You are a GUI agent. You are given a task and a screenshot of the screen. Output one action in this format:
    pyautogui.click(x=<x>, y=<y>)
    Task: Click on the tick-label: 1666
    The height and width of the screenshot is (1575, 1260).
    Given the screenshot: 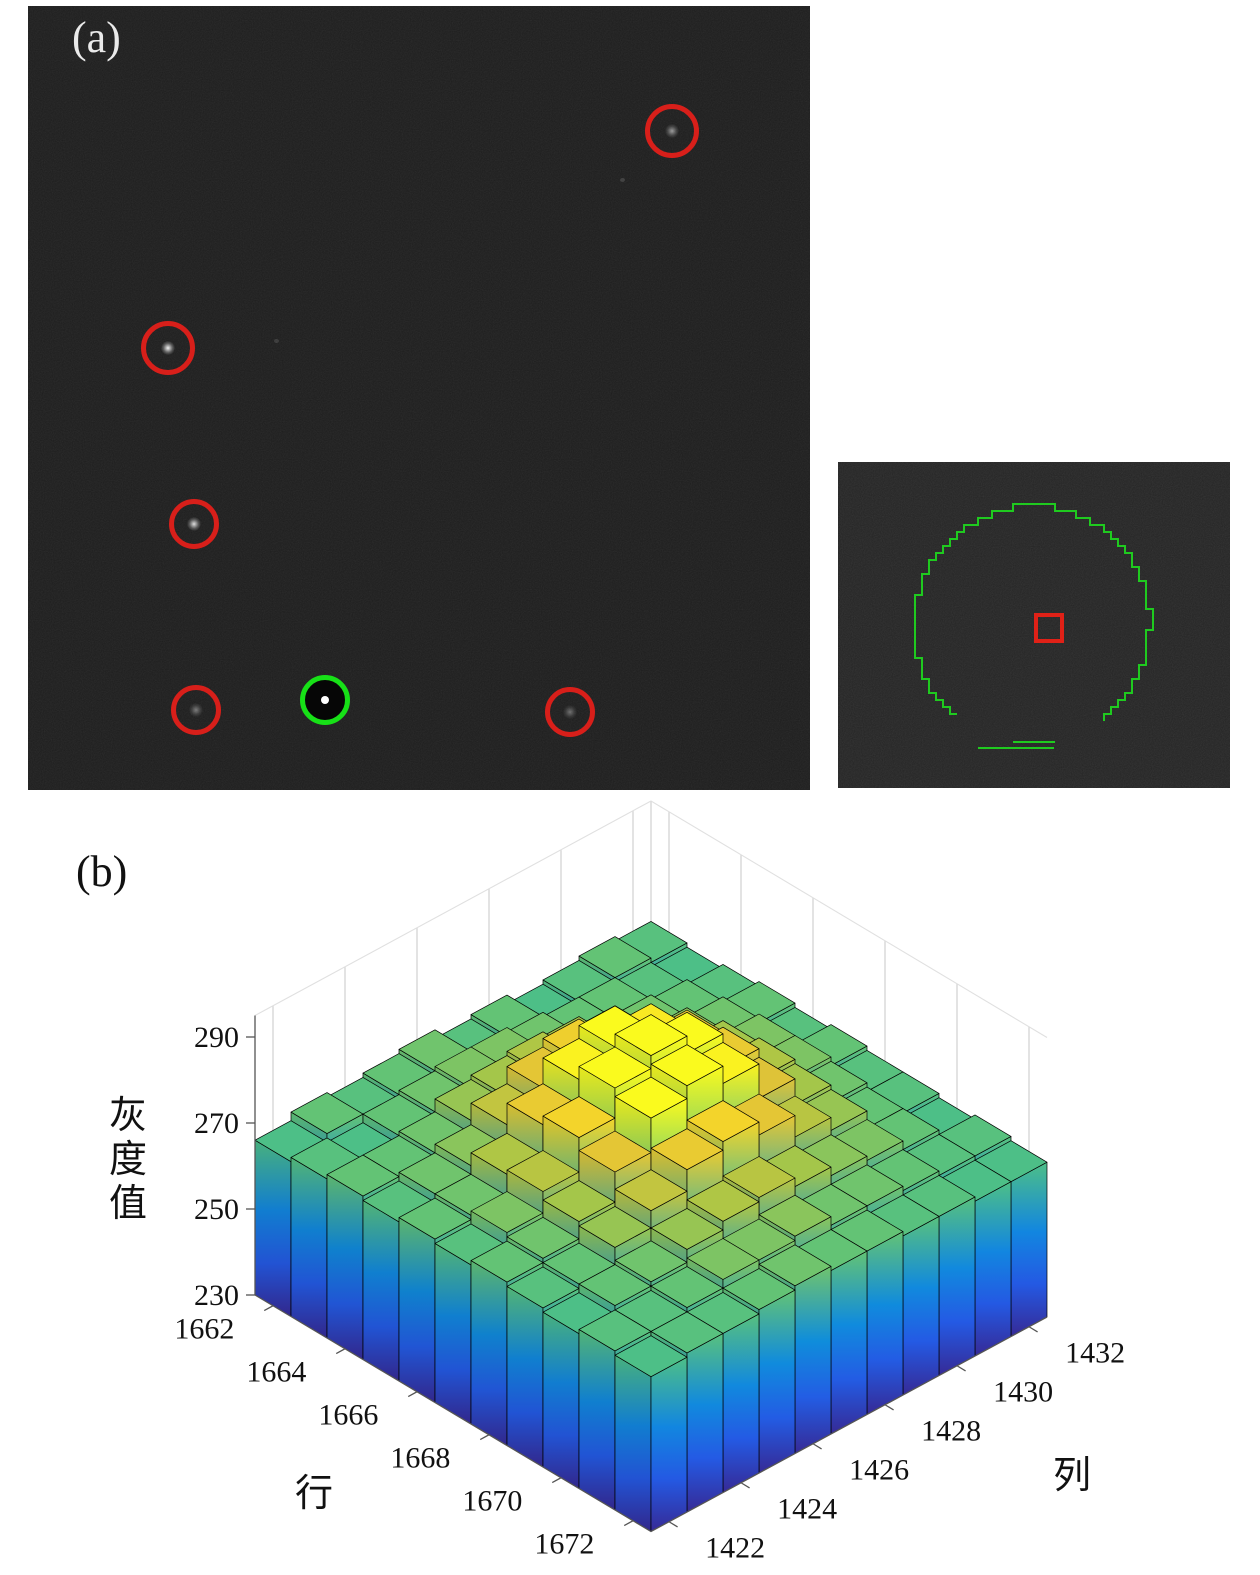 What is the action you would take?
    pyautogui.click(x=348, y=1415)
    